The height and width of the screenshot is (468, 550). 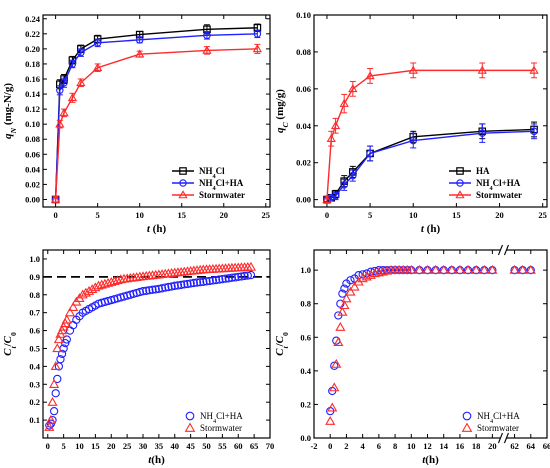 What do you see at coordinates (34, 277) in the screenshot?
I see `y-tick-label: 0.9` at bounding box center [34, 277].